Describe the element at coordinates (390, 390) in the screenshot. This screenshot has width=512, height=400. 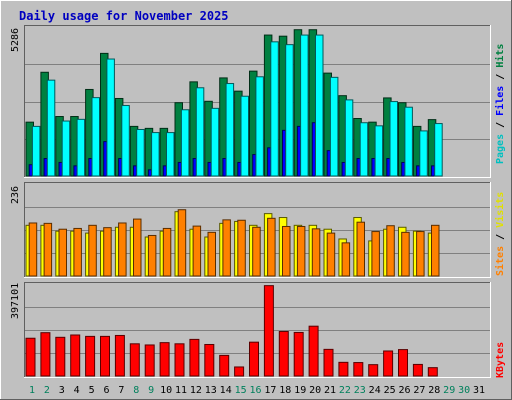
I see `x-tick-label-day-25: 25` at that location.